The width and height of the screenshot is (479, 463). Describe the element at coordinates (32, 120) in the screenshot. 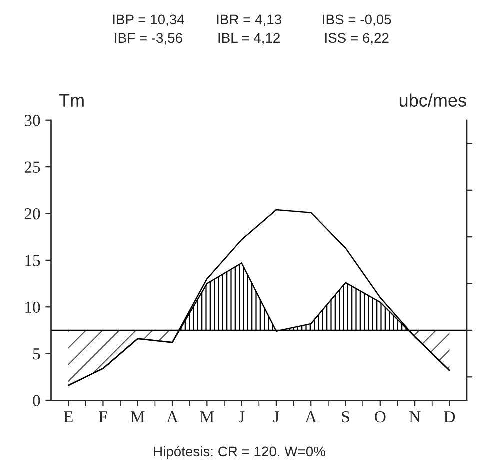

I see `y-tick-label: 30` at that location.